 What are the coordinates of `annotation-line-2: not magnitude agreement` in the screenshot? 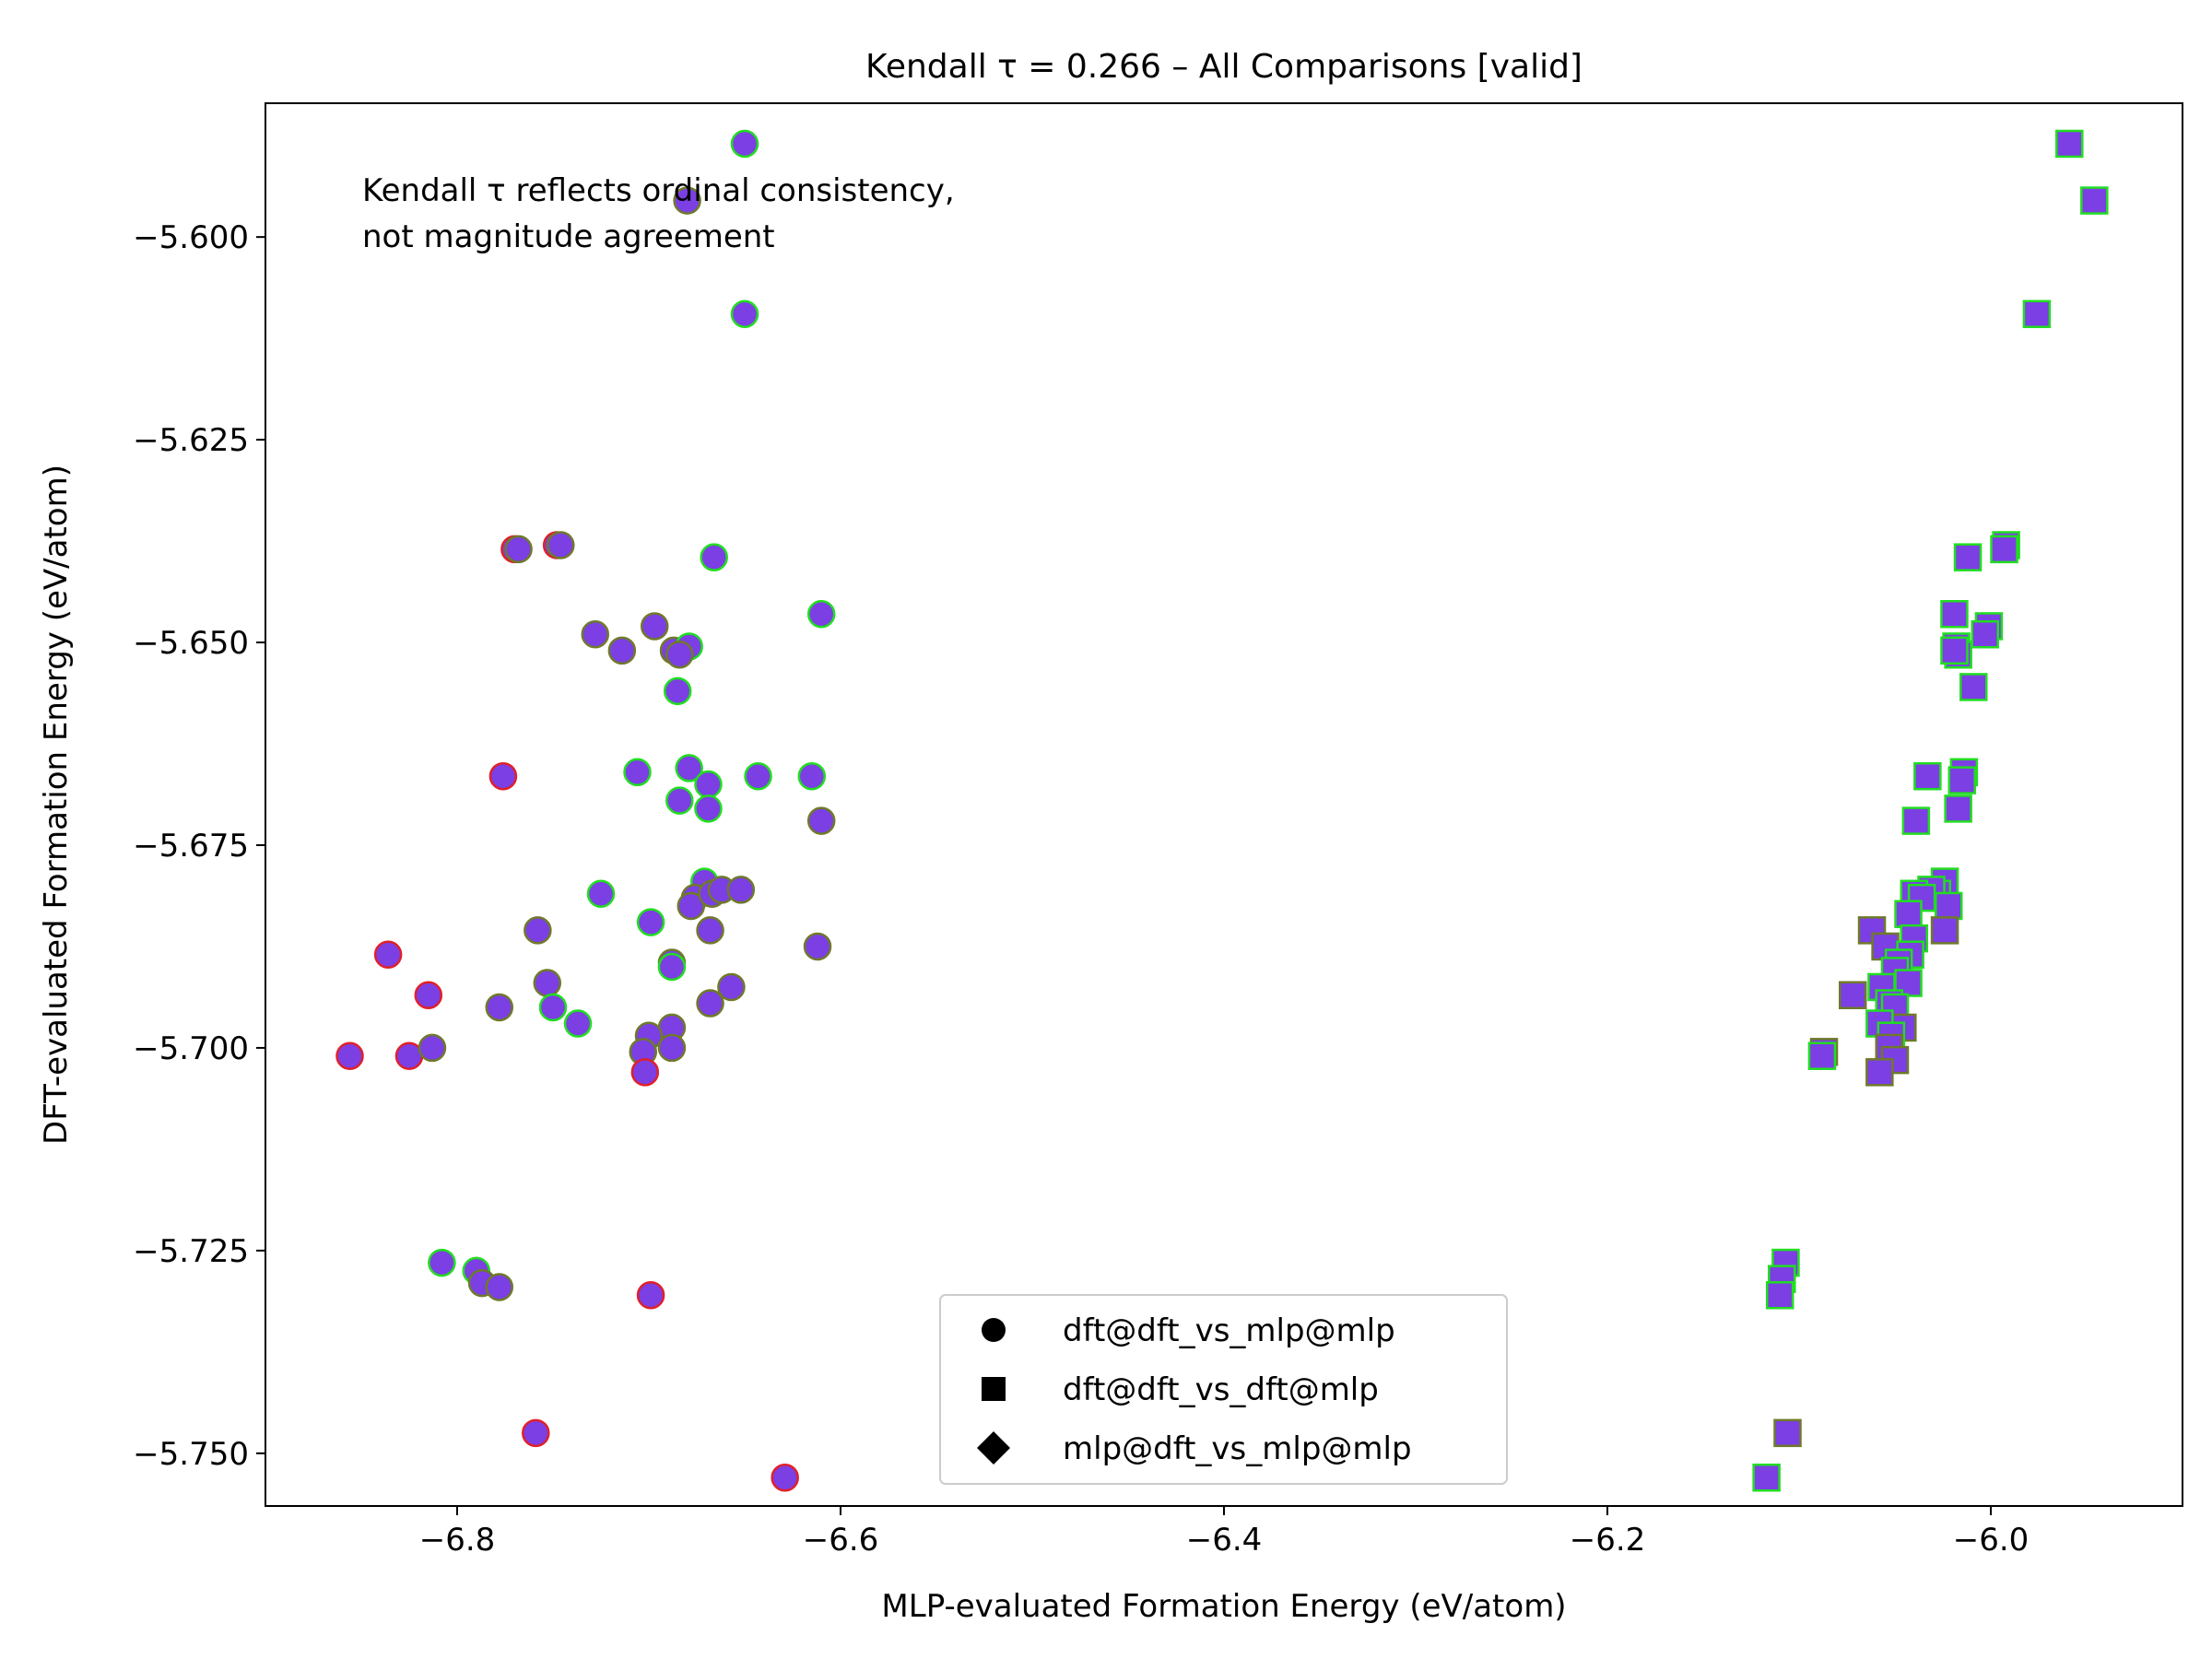 It's located at (568, 236).